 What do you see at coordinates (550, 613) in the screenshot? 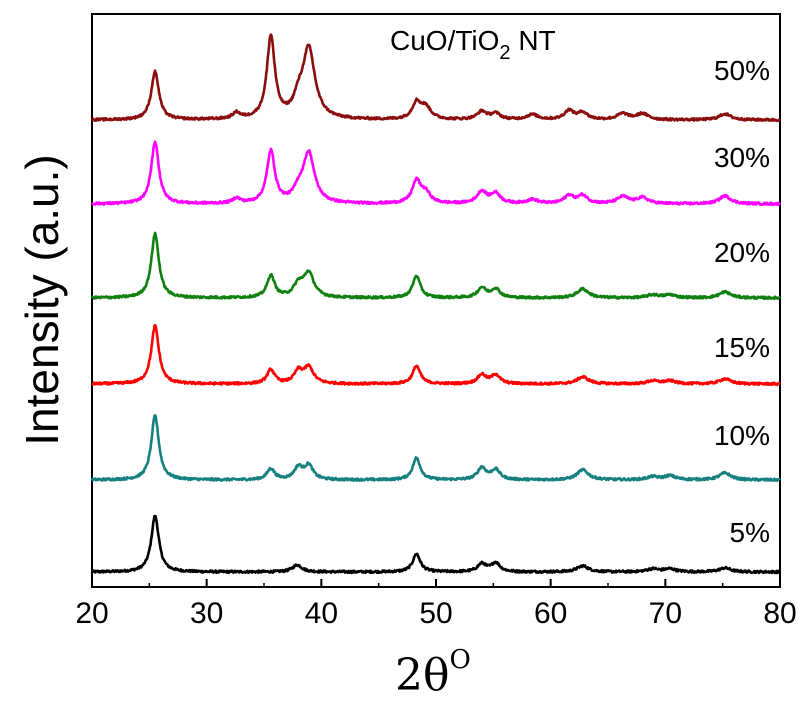
I see `x-tick-label: 60` at bounding box center [550, 613].